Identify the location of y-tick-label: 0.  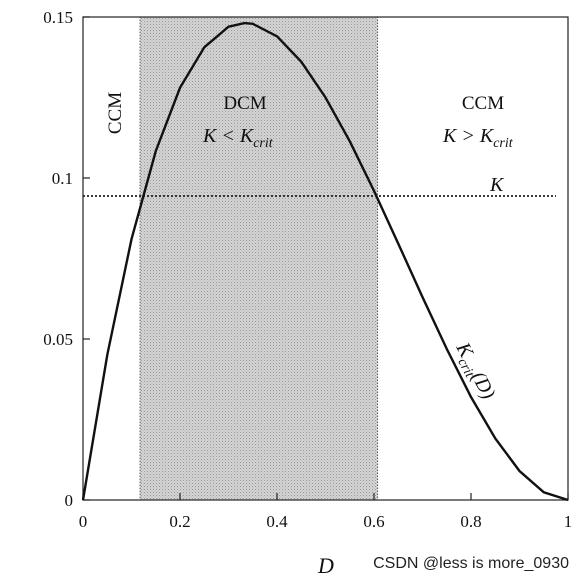
(69, 500).